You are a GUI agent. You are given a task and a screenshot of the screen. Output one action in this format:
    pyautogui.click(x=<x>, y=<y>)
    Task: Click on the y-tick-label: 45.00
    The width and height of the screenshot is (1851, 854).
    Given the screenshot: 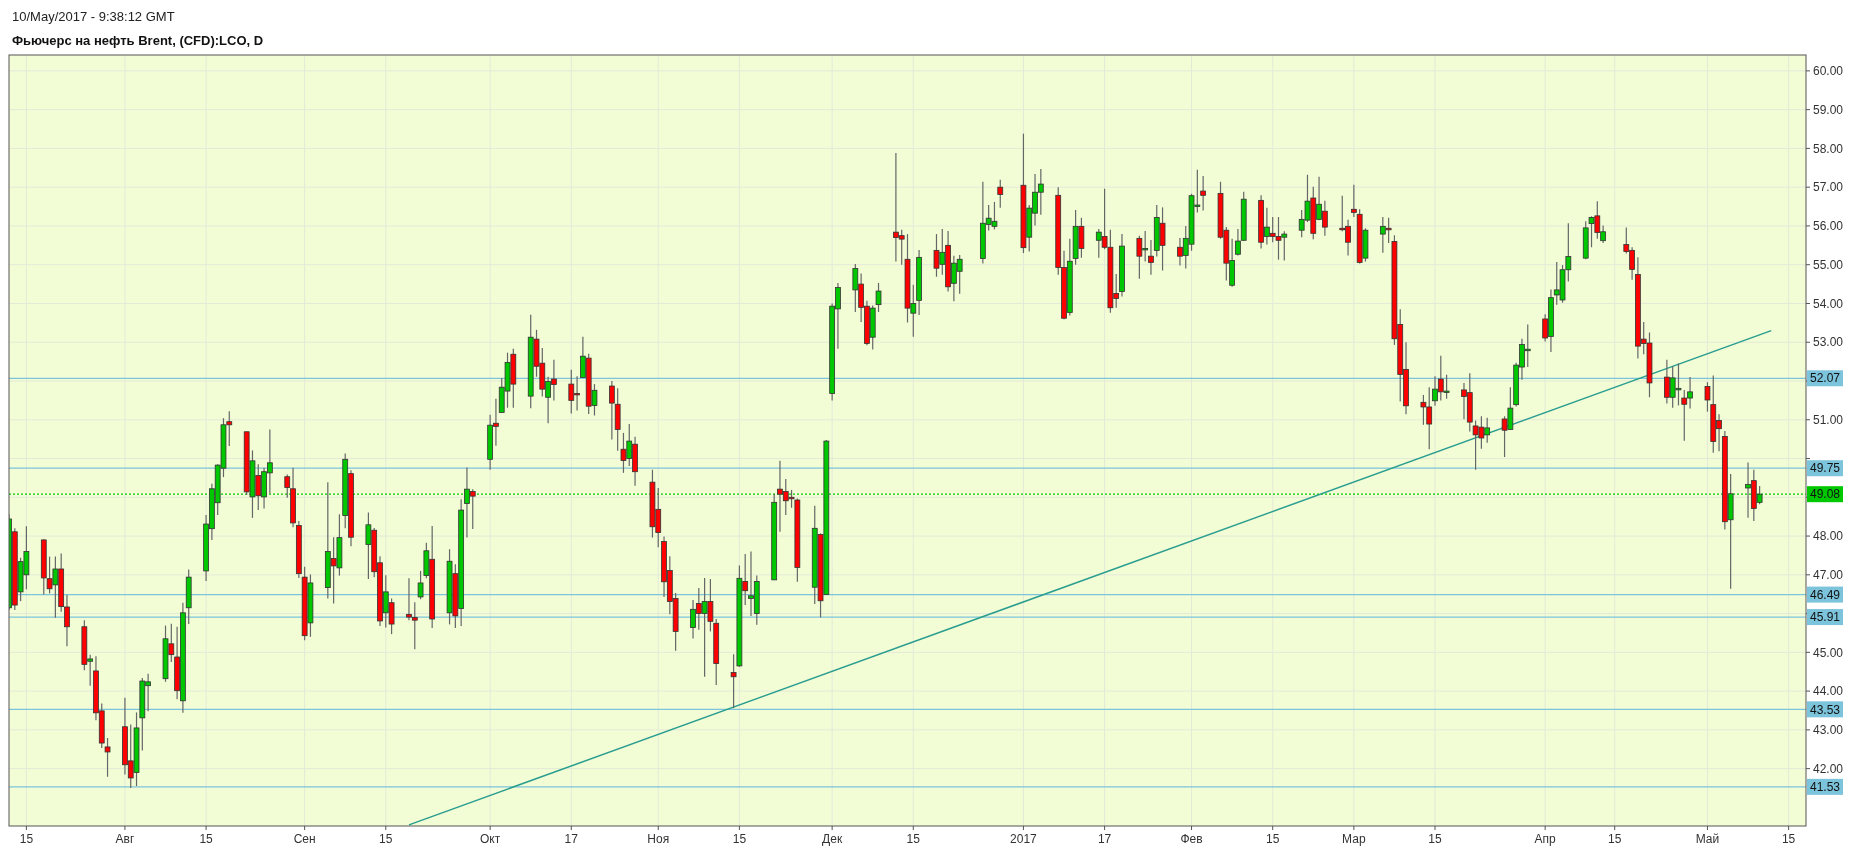 What is the action you would take?
    pyautogui.click(x=1828, y=652)
    